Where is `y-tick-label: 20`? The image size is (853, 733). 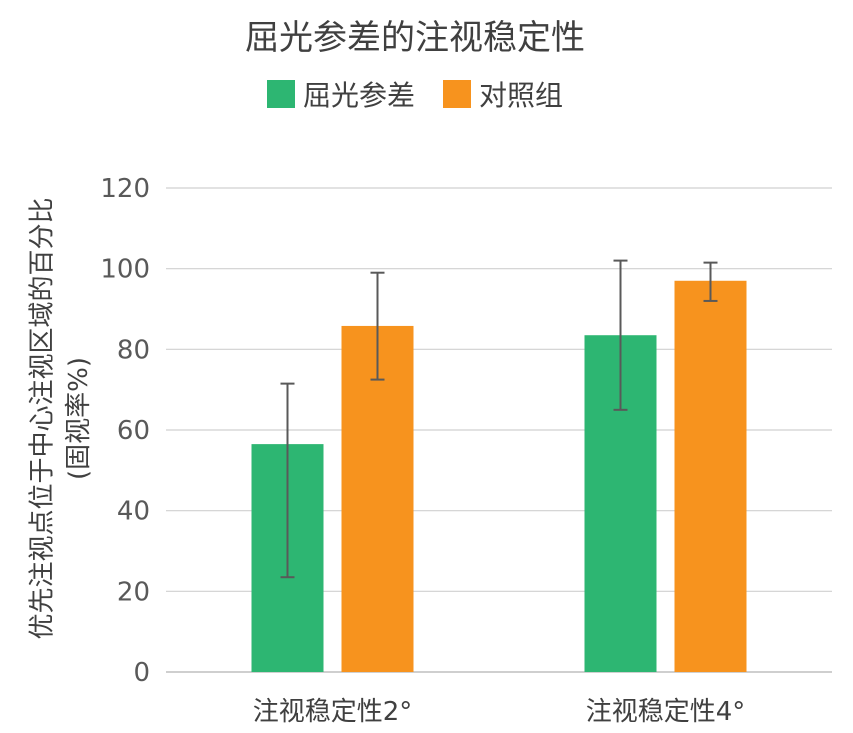
y-tick-label: 20 is located at coordinates (133, 592).